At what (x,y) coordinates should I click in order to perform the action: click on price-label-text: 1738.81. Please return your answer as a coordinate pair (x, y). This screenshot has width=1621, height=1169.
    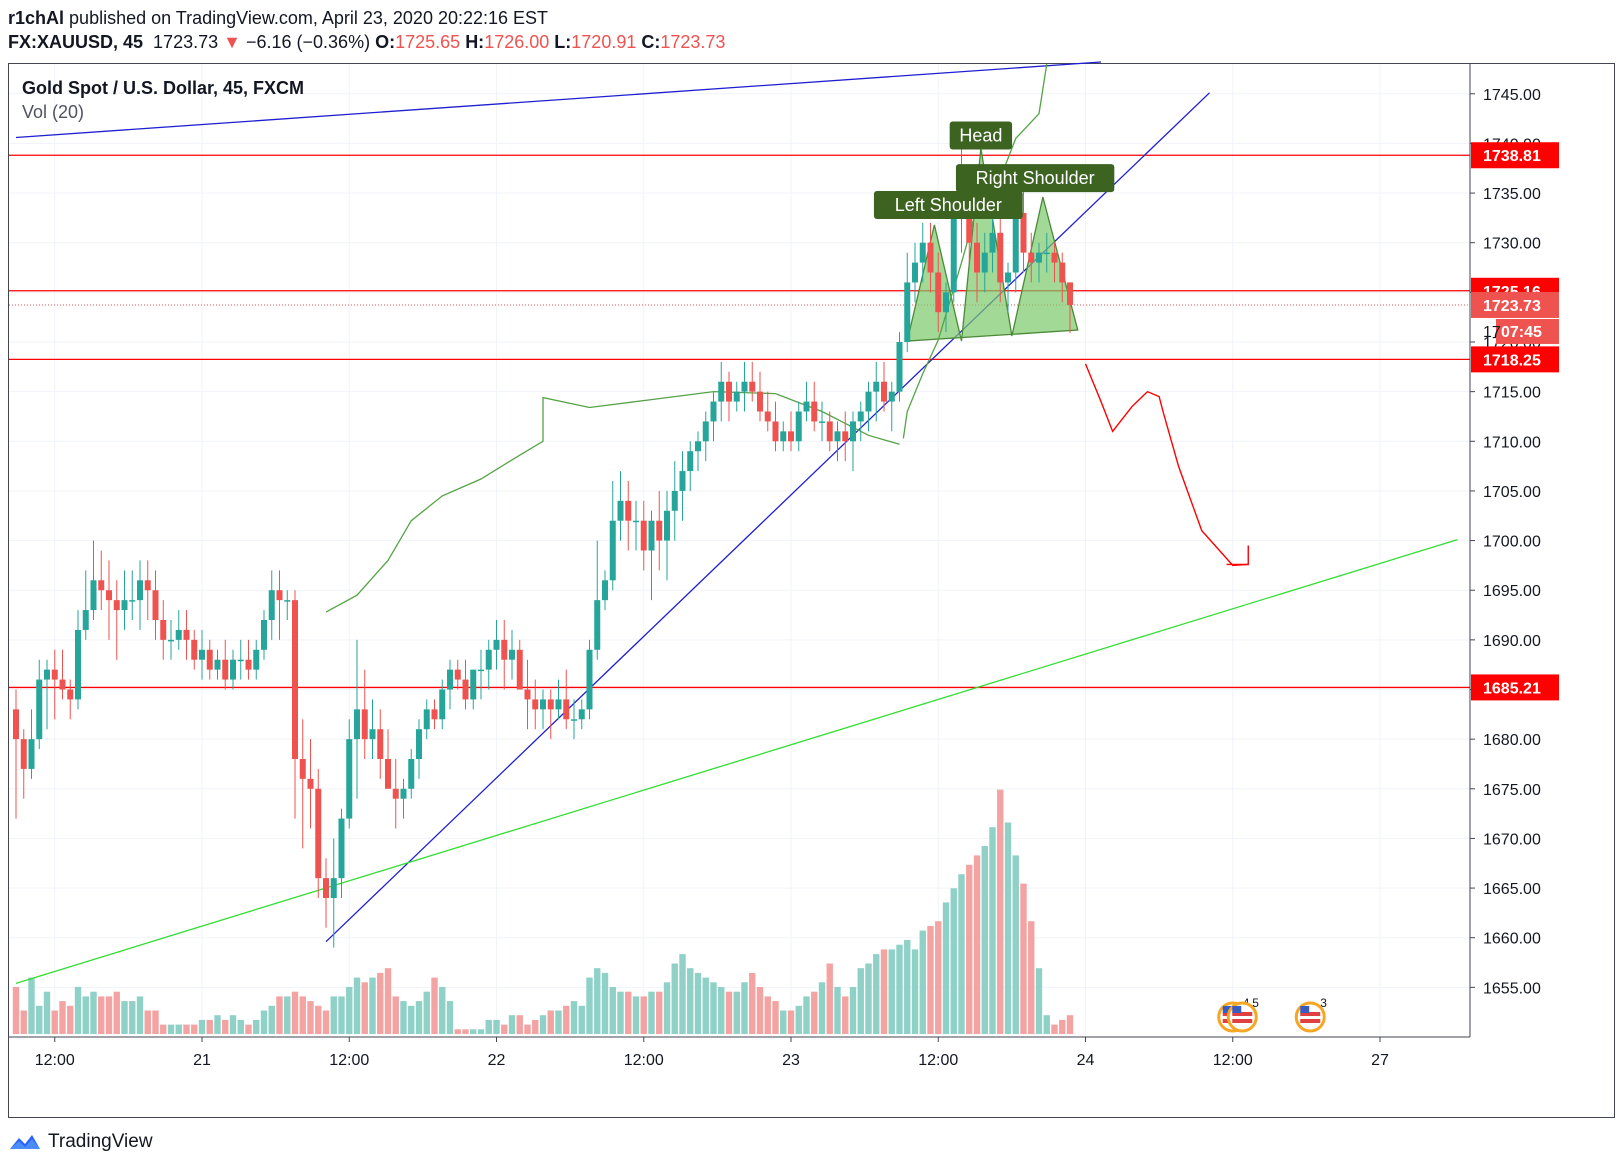
    Looking at the image, I should click on (1512, 156).